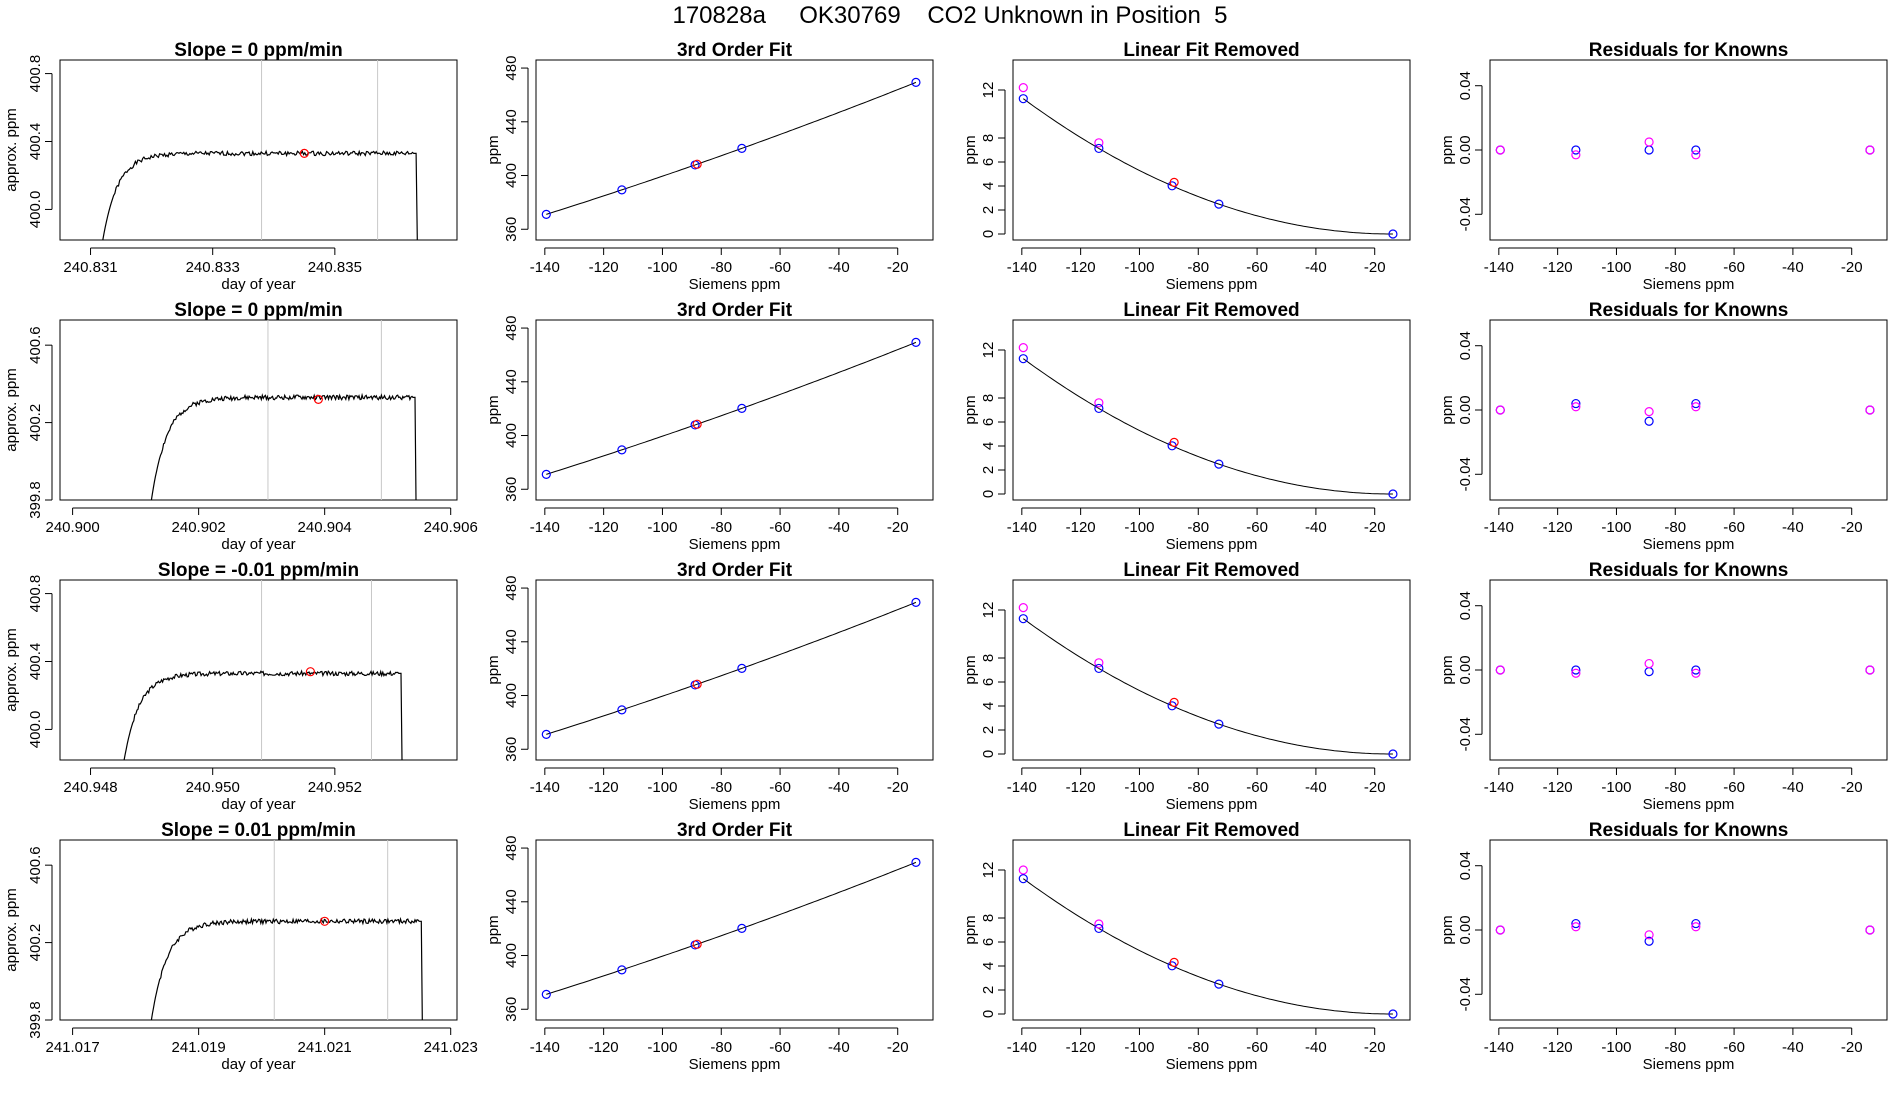 The width and height of the screenshot is (1900, 1100). What do you see at coordinates (258, 50) in the screenshot?
I see `panel-title: Slope = 0 ppm/min` at bounding box center [258, 50].